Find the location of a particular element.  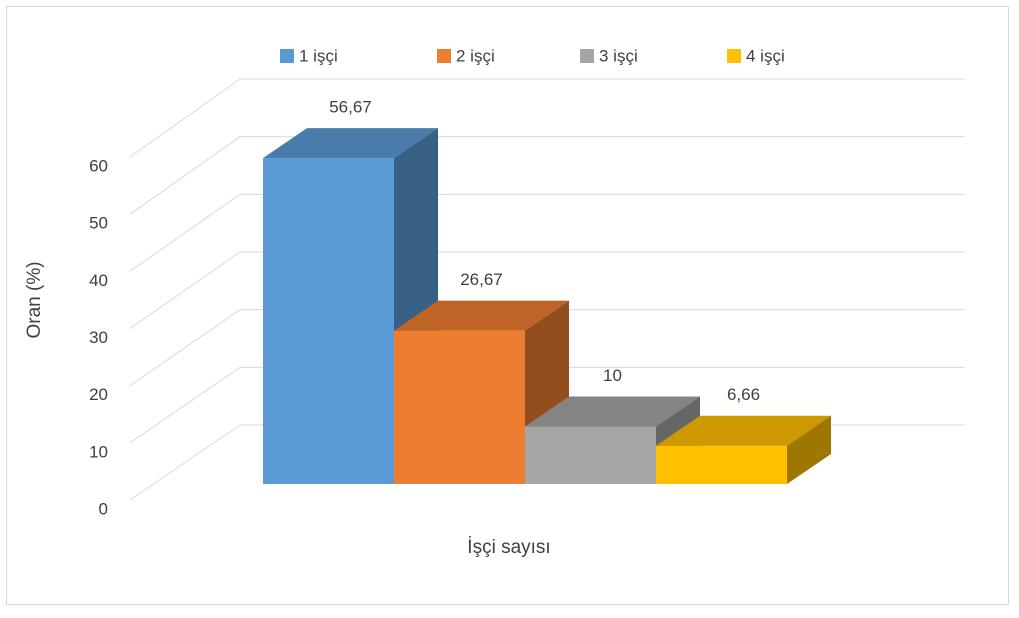

legend-label: 3 işçi is located at coordinates (618, 55).